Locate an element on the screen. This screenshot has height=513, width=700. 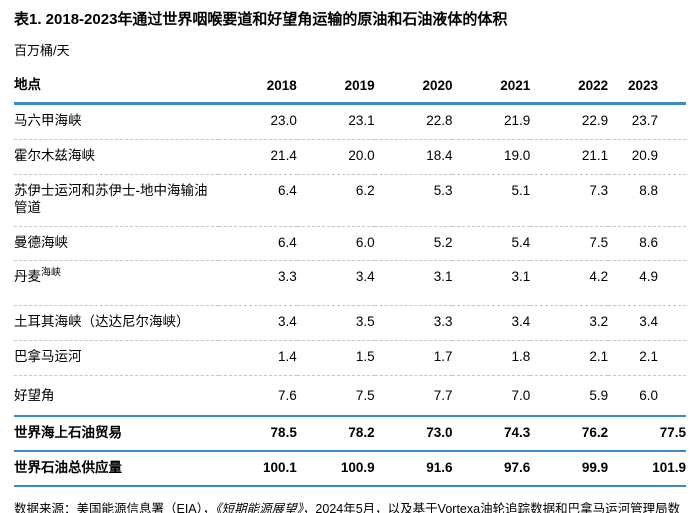
location-cell: 霍尔木兹海峡 is located at coordinates (116, 157).